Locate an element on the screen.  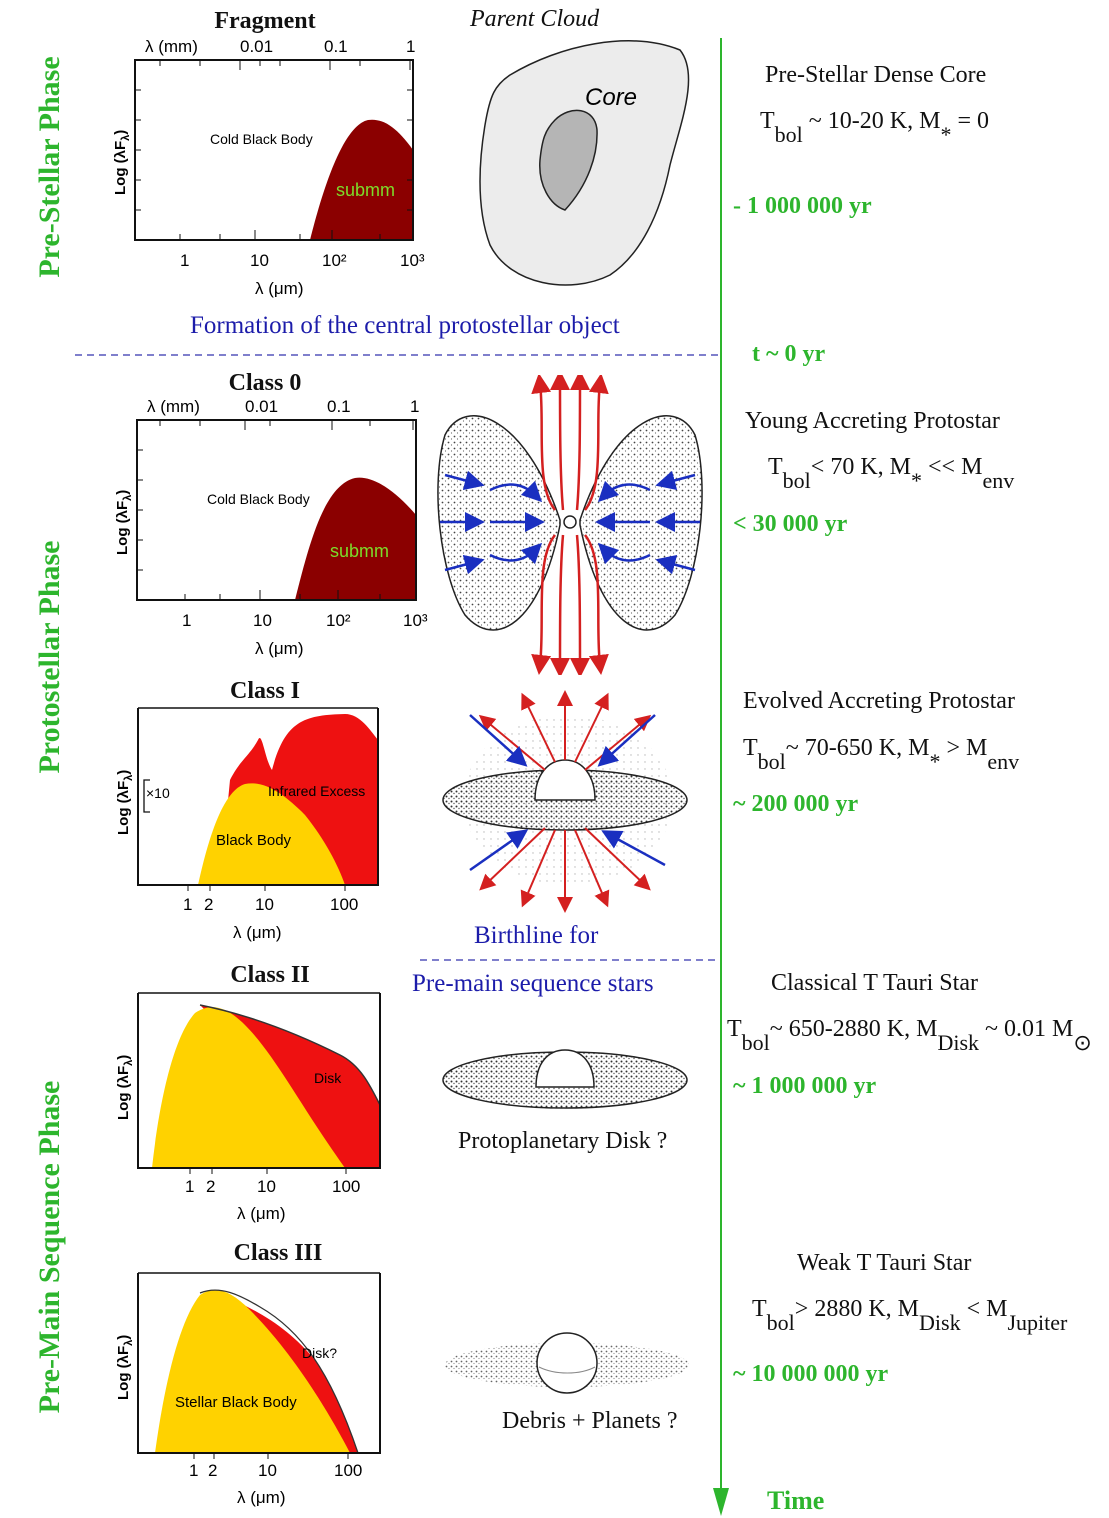
stage-name-class-ii: Classical T Tauri Star is located at coordinates (874, 983).